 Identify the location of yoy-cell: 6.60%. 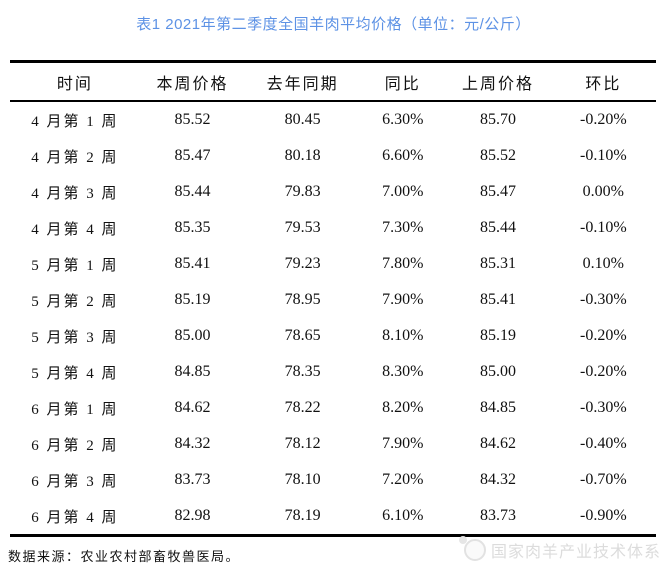
(403, 155).